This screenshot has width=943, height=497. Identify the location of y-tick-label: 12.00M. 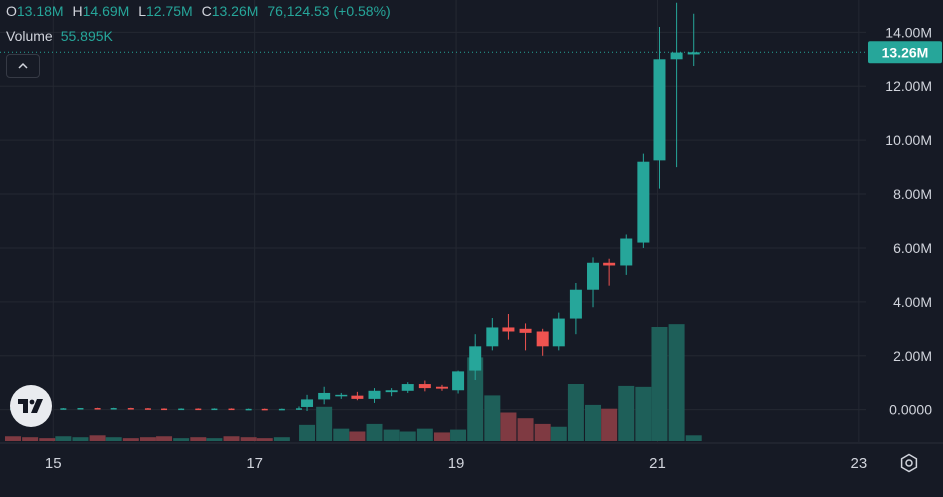
(908, 86).